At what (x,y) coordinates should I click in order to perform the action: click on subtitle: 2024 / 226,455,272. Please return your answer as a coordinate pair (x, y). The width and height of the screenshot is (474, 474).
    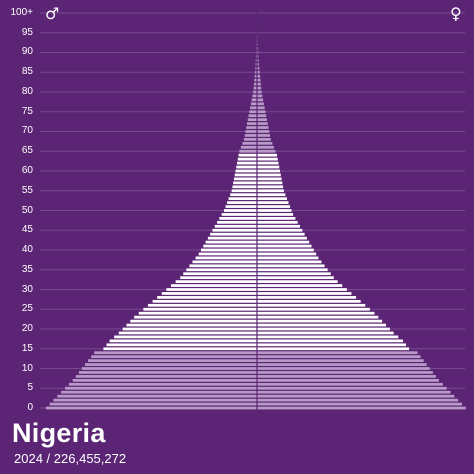
    Looking at the image, I should click on (70, 458).